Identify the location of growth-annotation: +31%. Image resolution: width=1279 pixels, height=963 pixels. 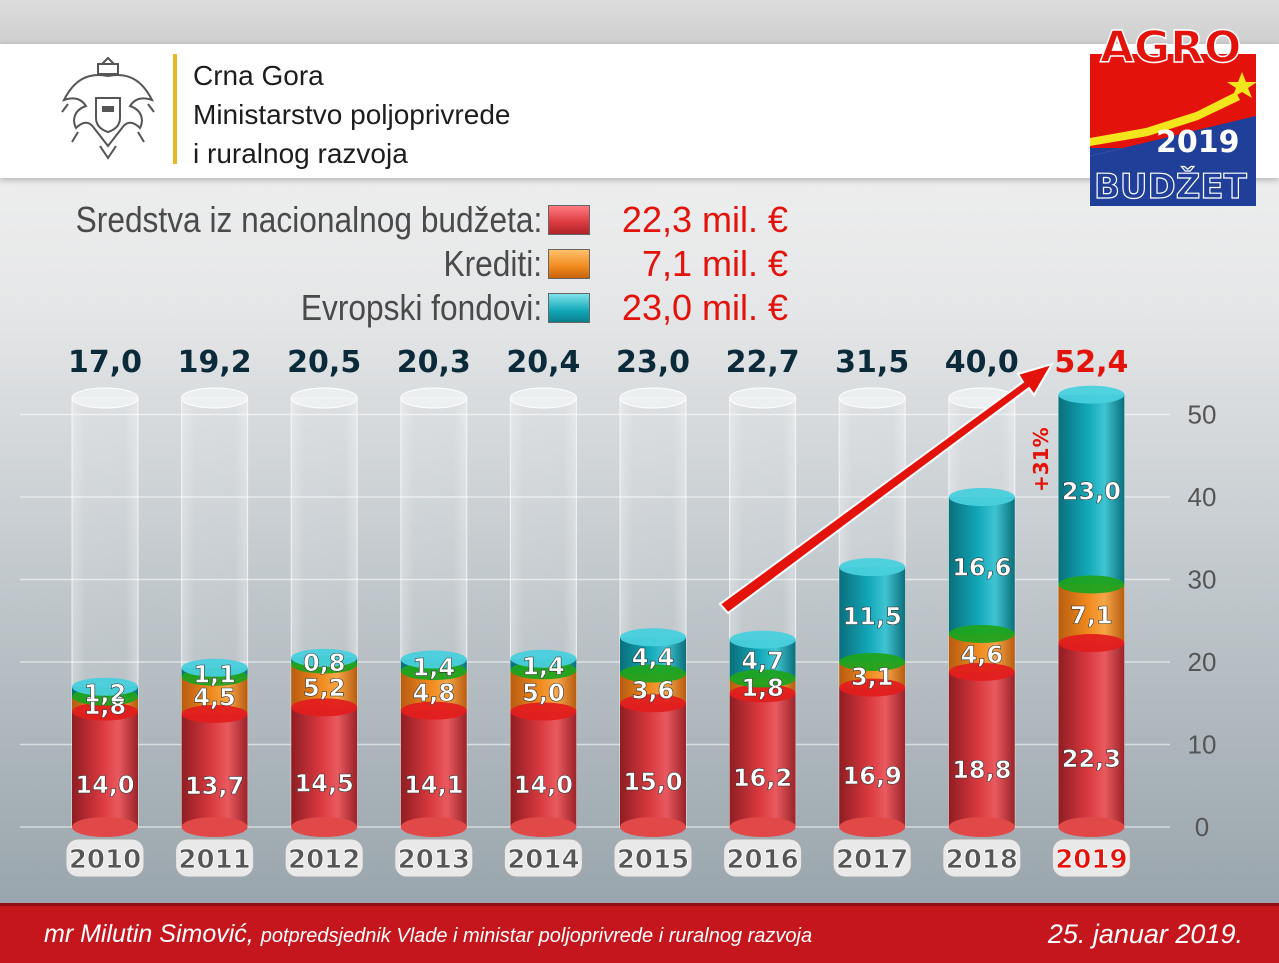
(1041, 459).